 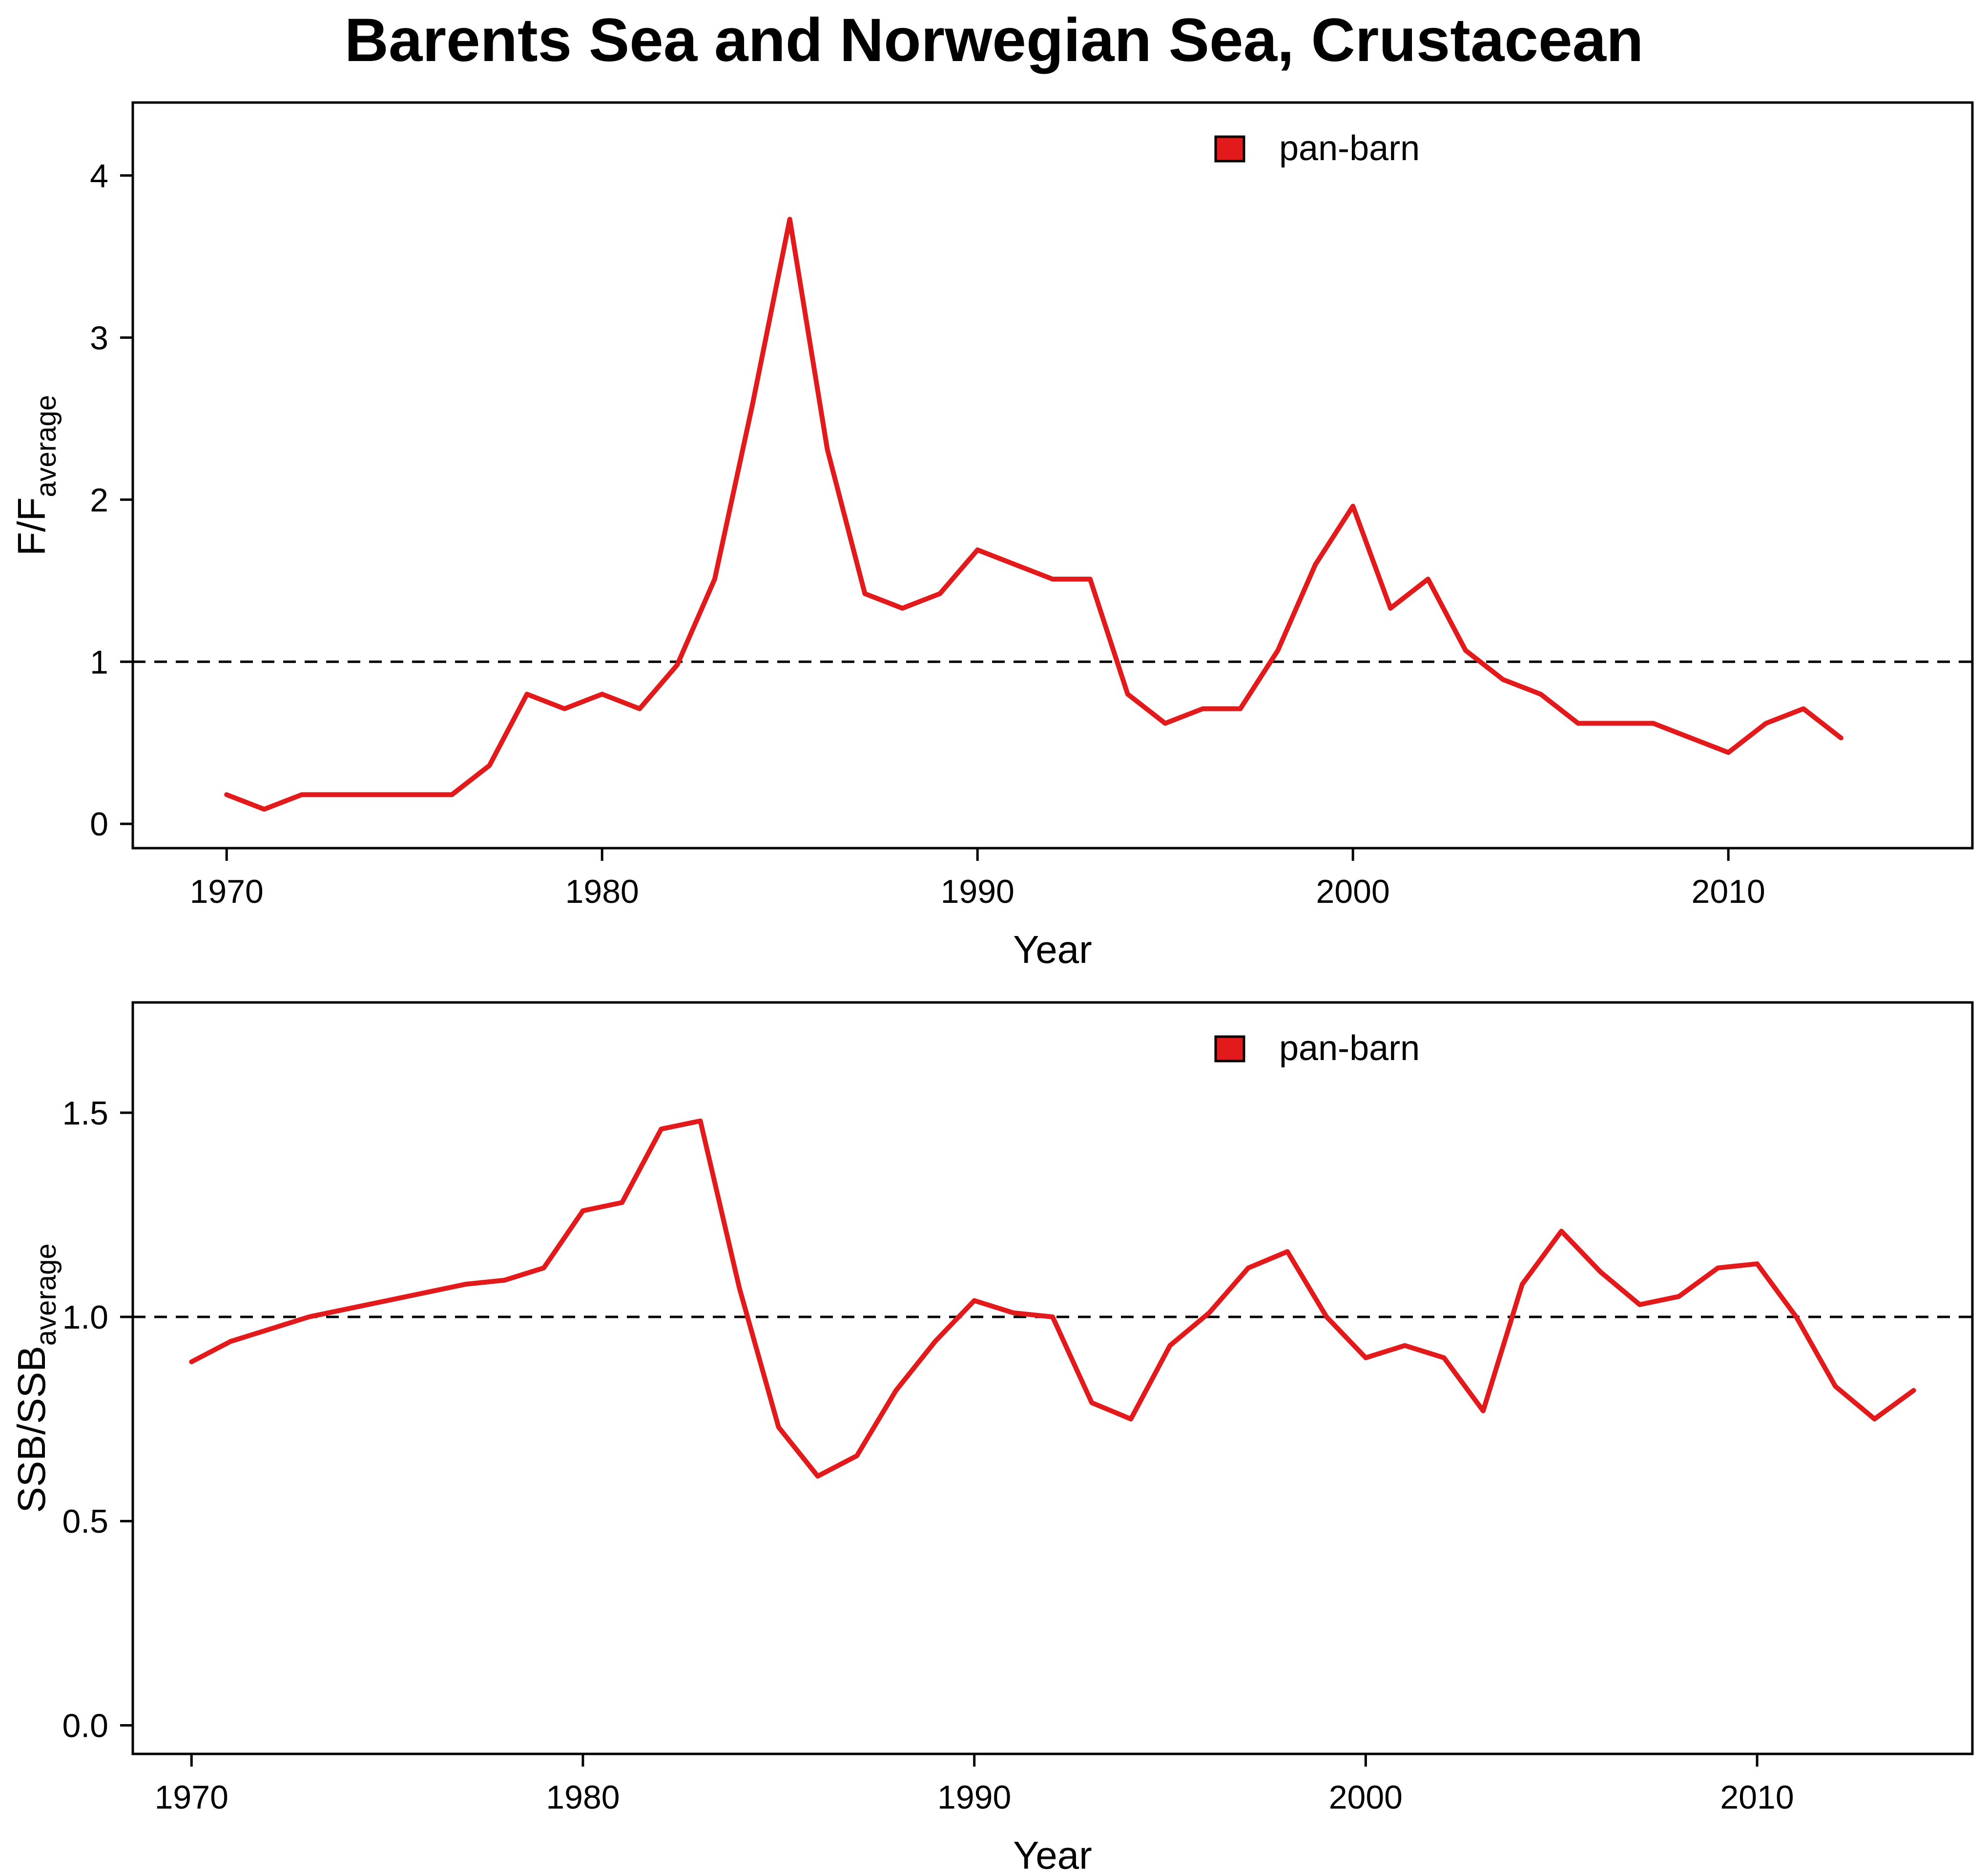 What do you see at coordinates (1349, 1048) in the screenshot?
I see `ssb-ratio-legend-label: pan-barn` at bounding box center [1349, 1048].